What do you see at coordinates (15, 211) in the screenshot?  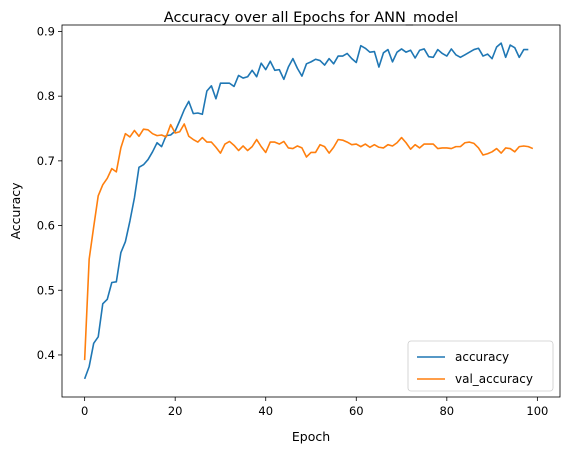 I see `y-axis-title: Accuracy` at bounding box center [15, 211].